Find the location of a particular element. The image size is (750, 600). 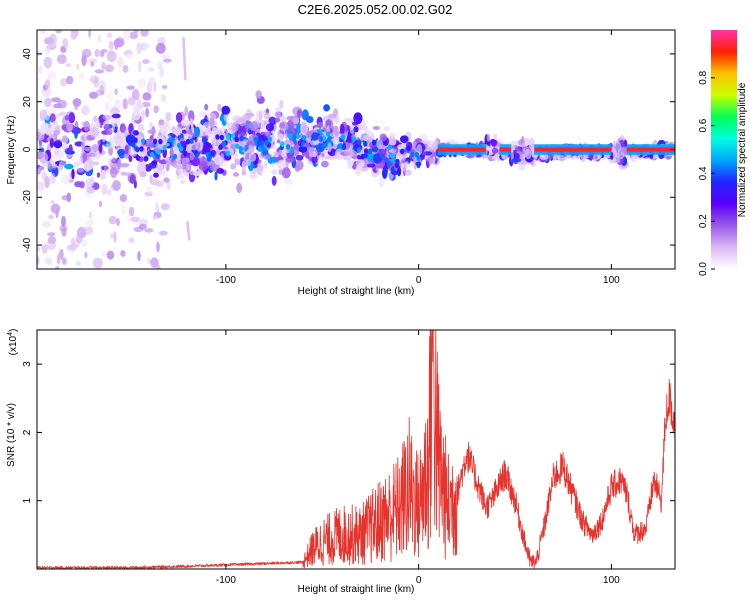

y-tick-label: 2 is located at coordinates (27, 432).